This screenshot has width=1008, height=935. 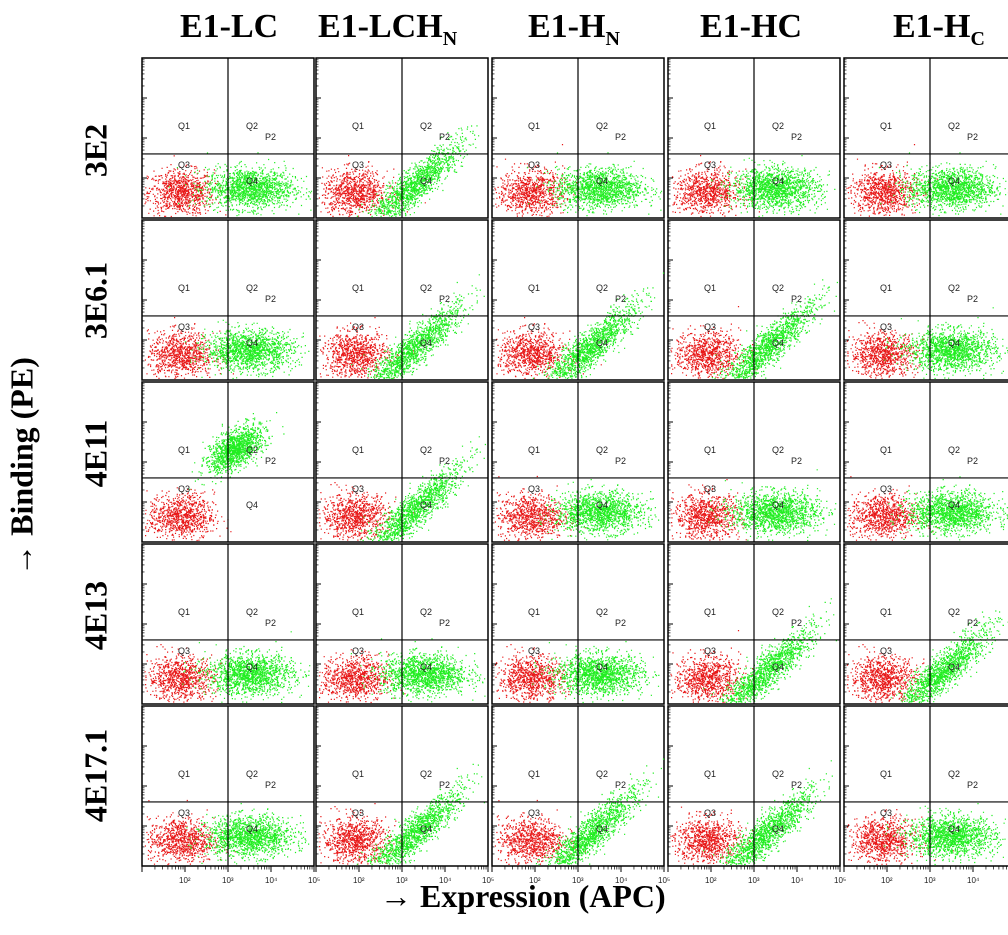 What do you see at coordinates (925, 624) in the screenshot?
I see `panel-4E13-E1-HC-sub: Q1 Q2 Q3 Q4 P2` at bounding box center [925, 624].